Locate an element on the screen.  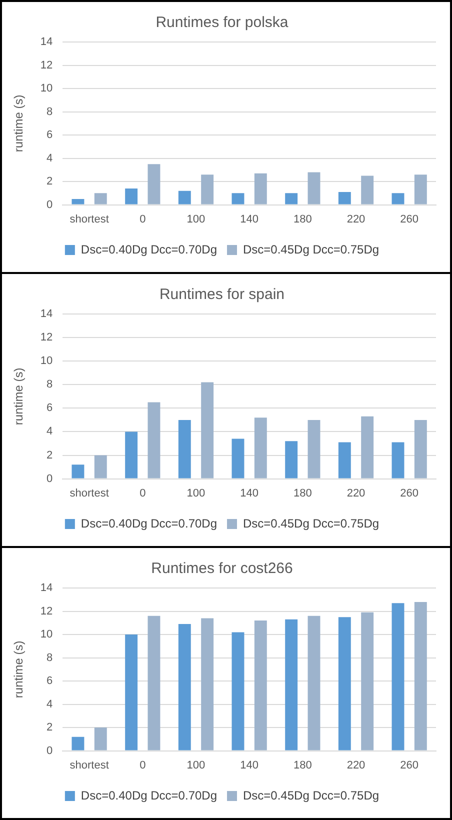
chart-title: Runtimes for spain is located at coordinates (222, 295).